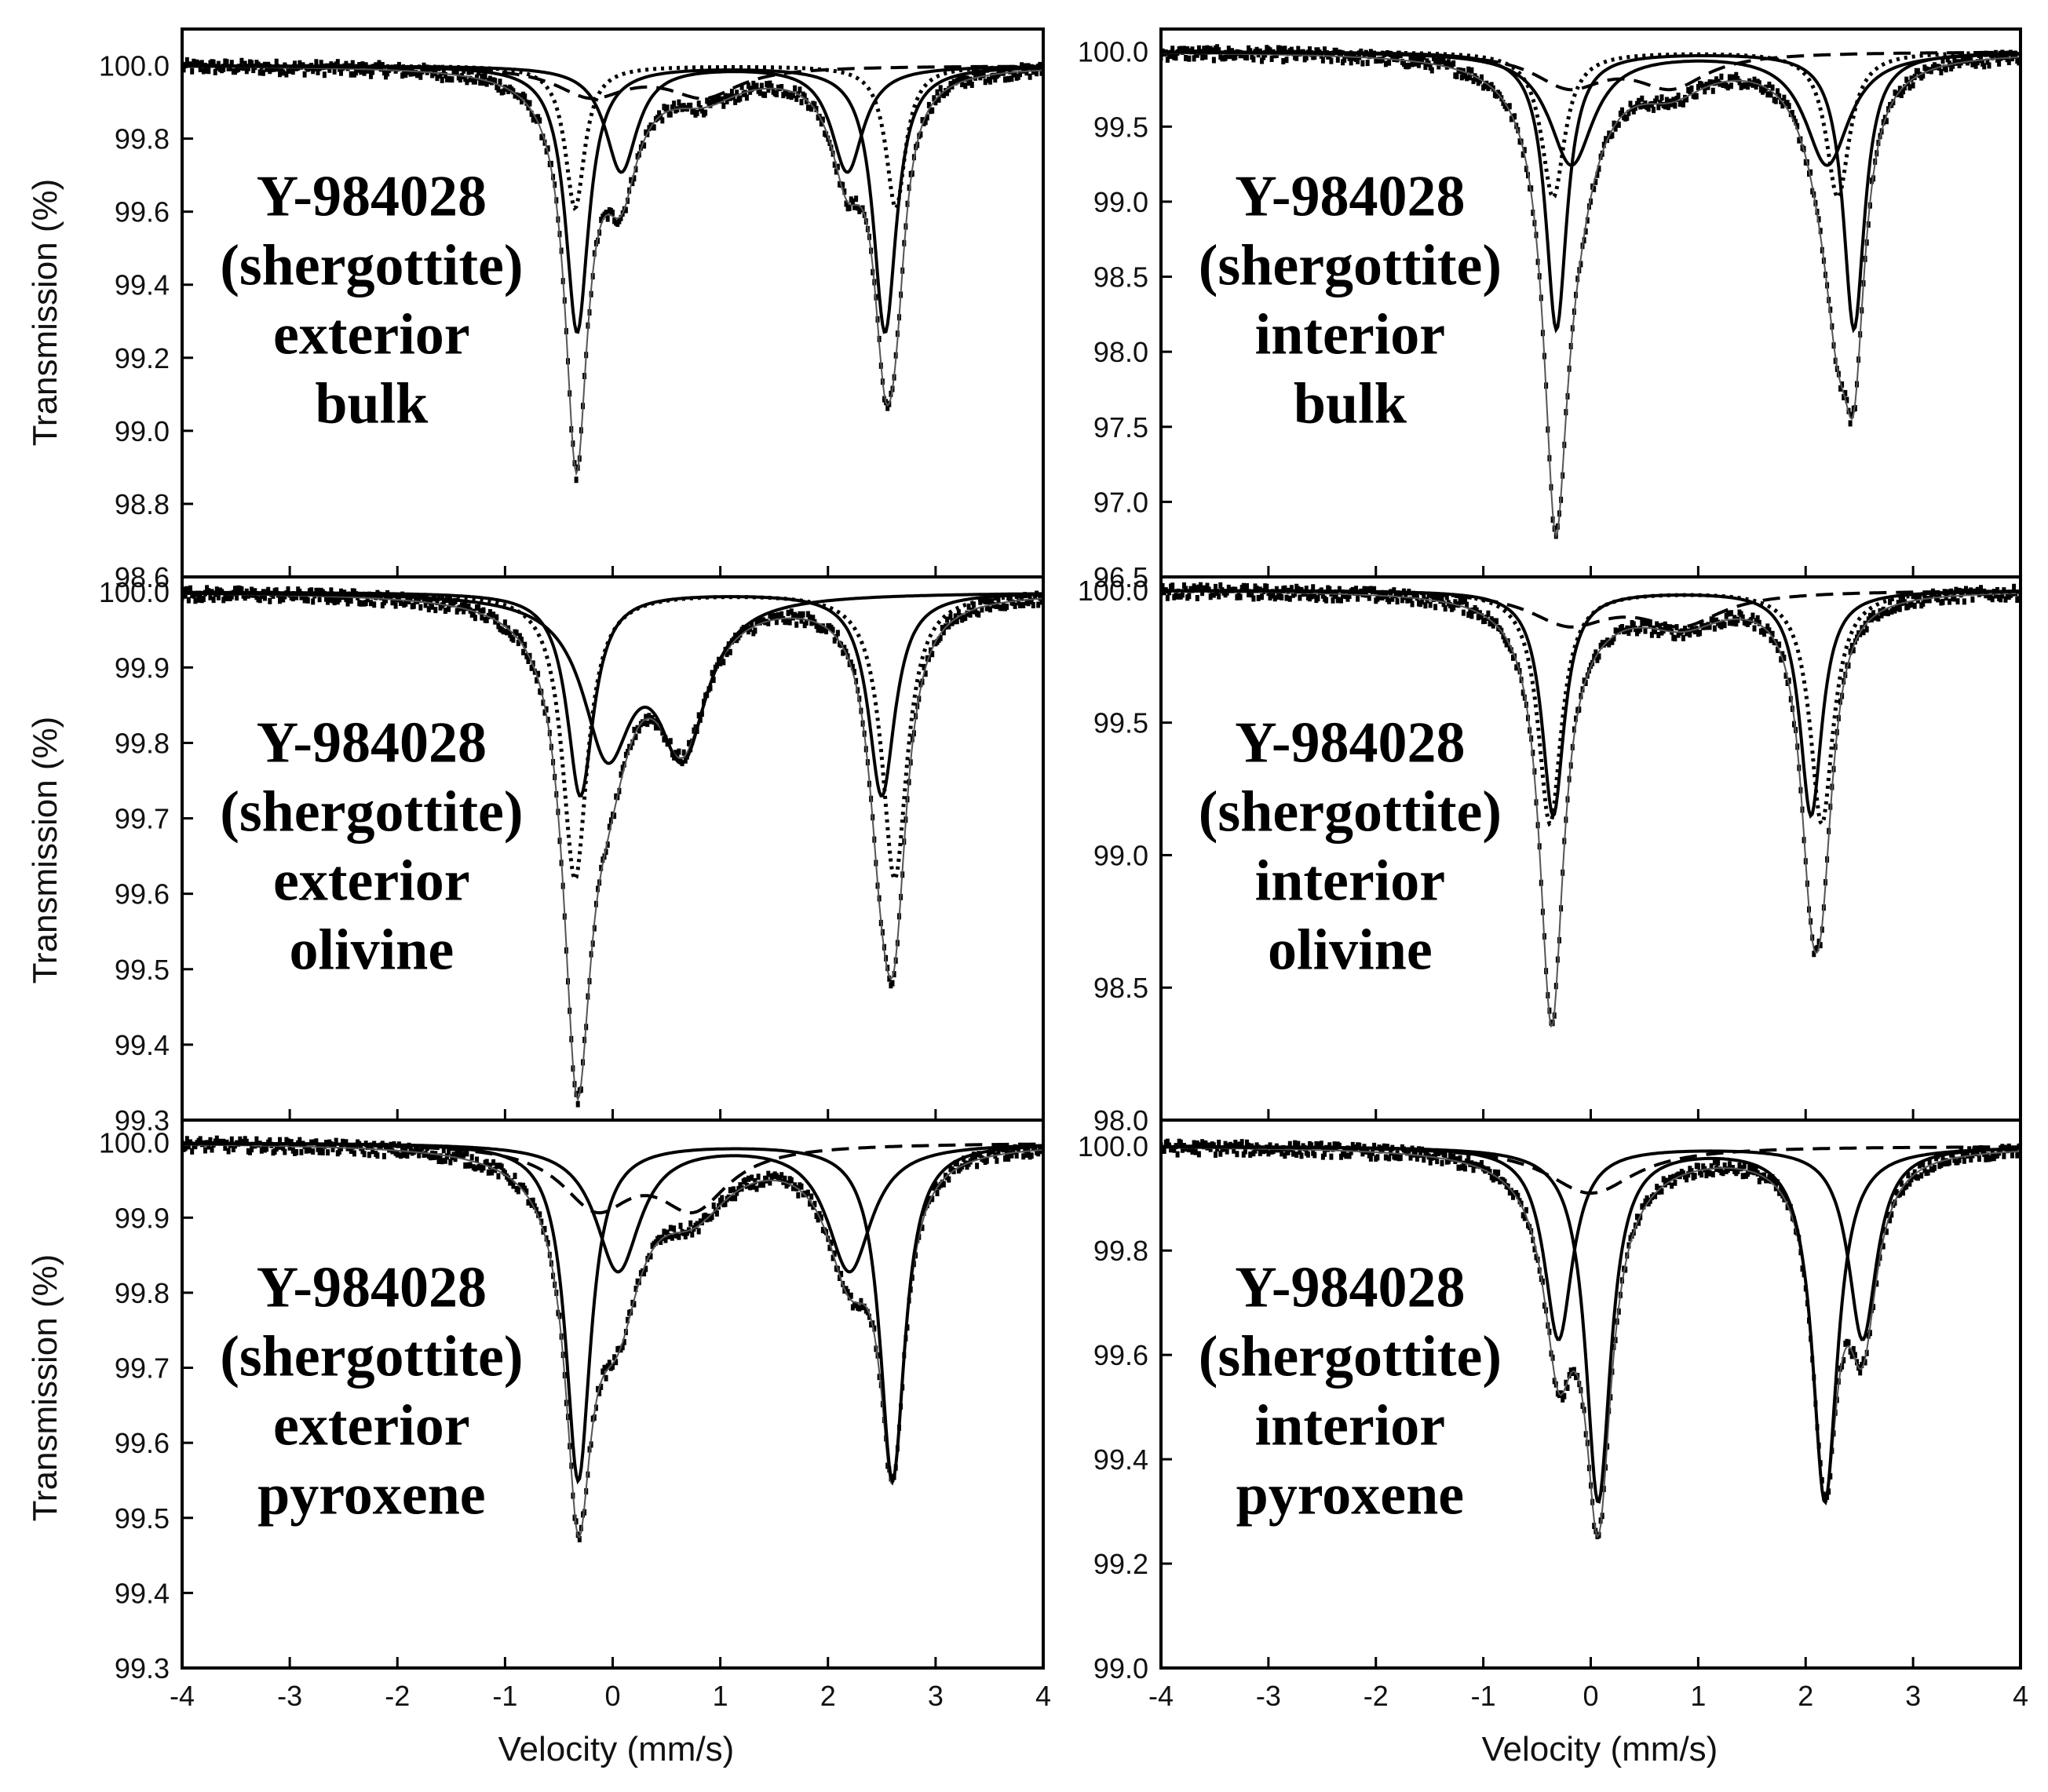  Describe the element at coordinates (1120, 577) in the screenshot. I see `y-tick-label: 96.5` at that location.